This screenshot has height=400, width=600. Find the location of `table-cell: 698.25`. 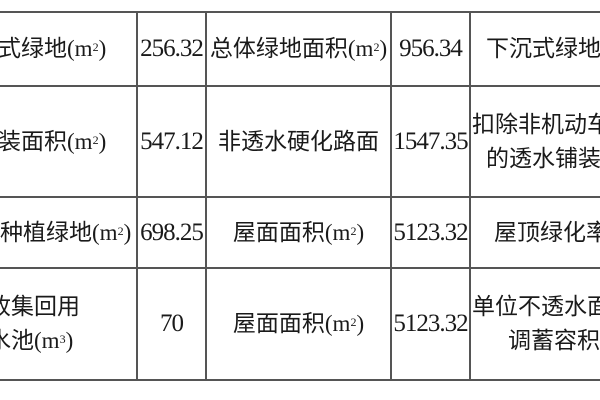

table-cell: 698.25 is located at coordinates (172, 232).